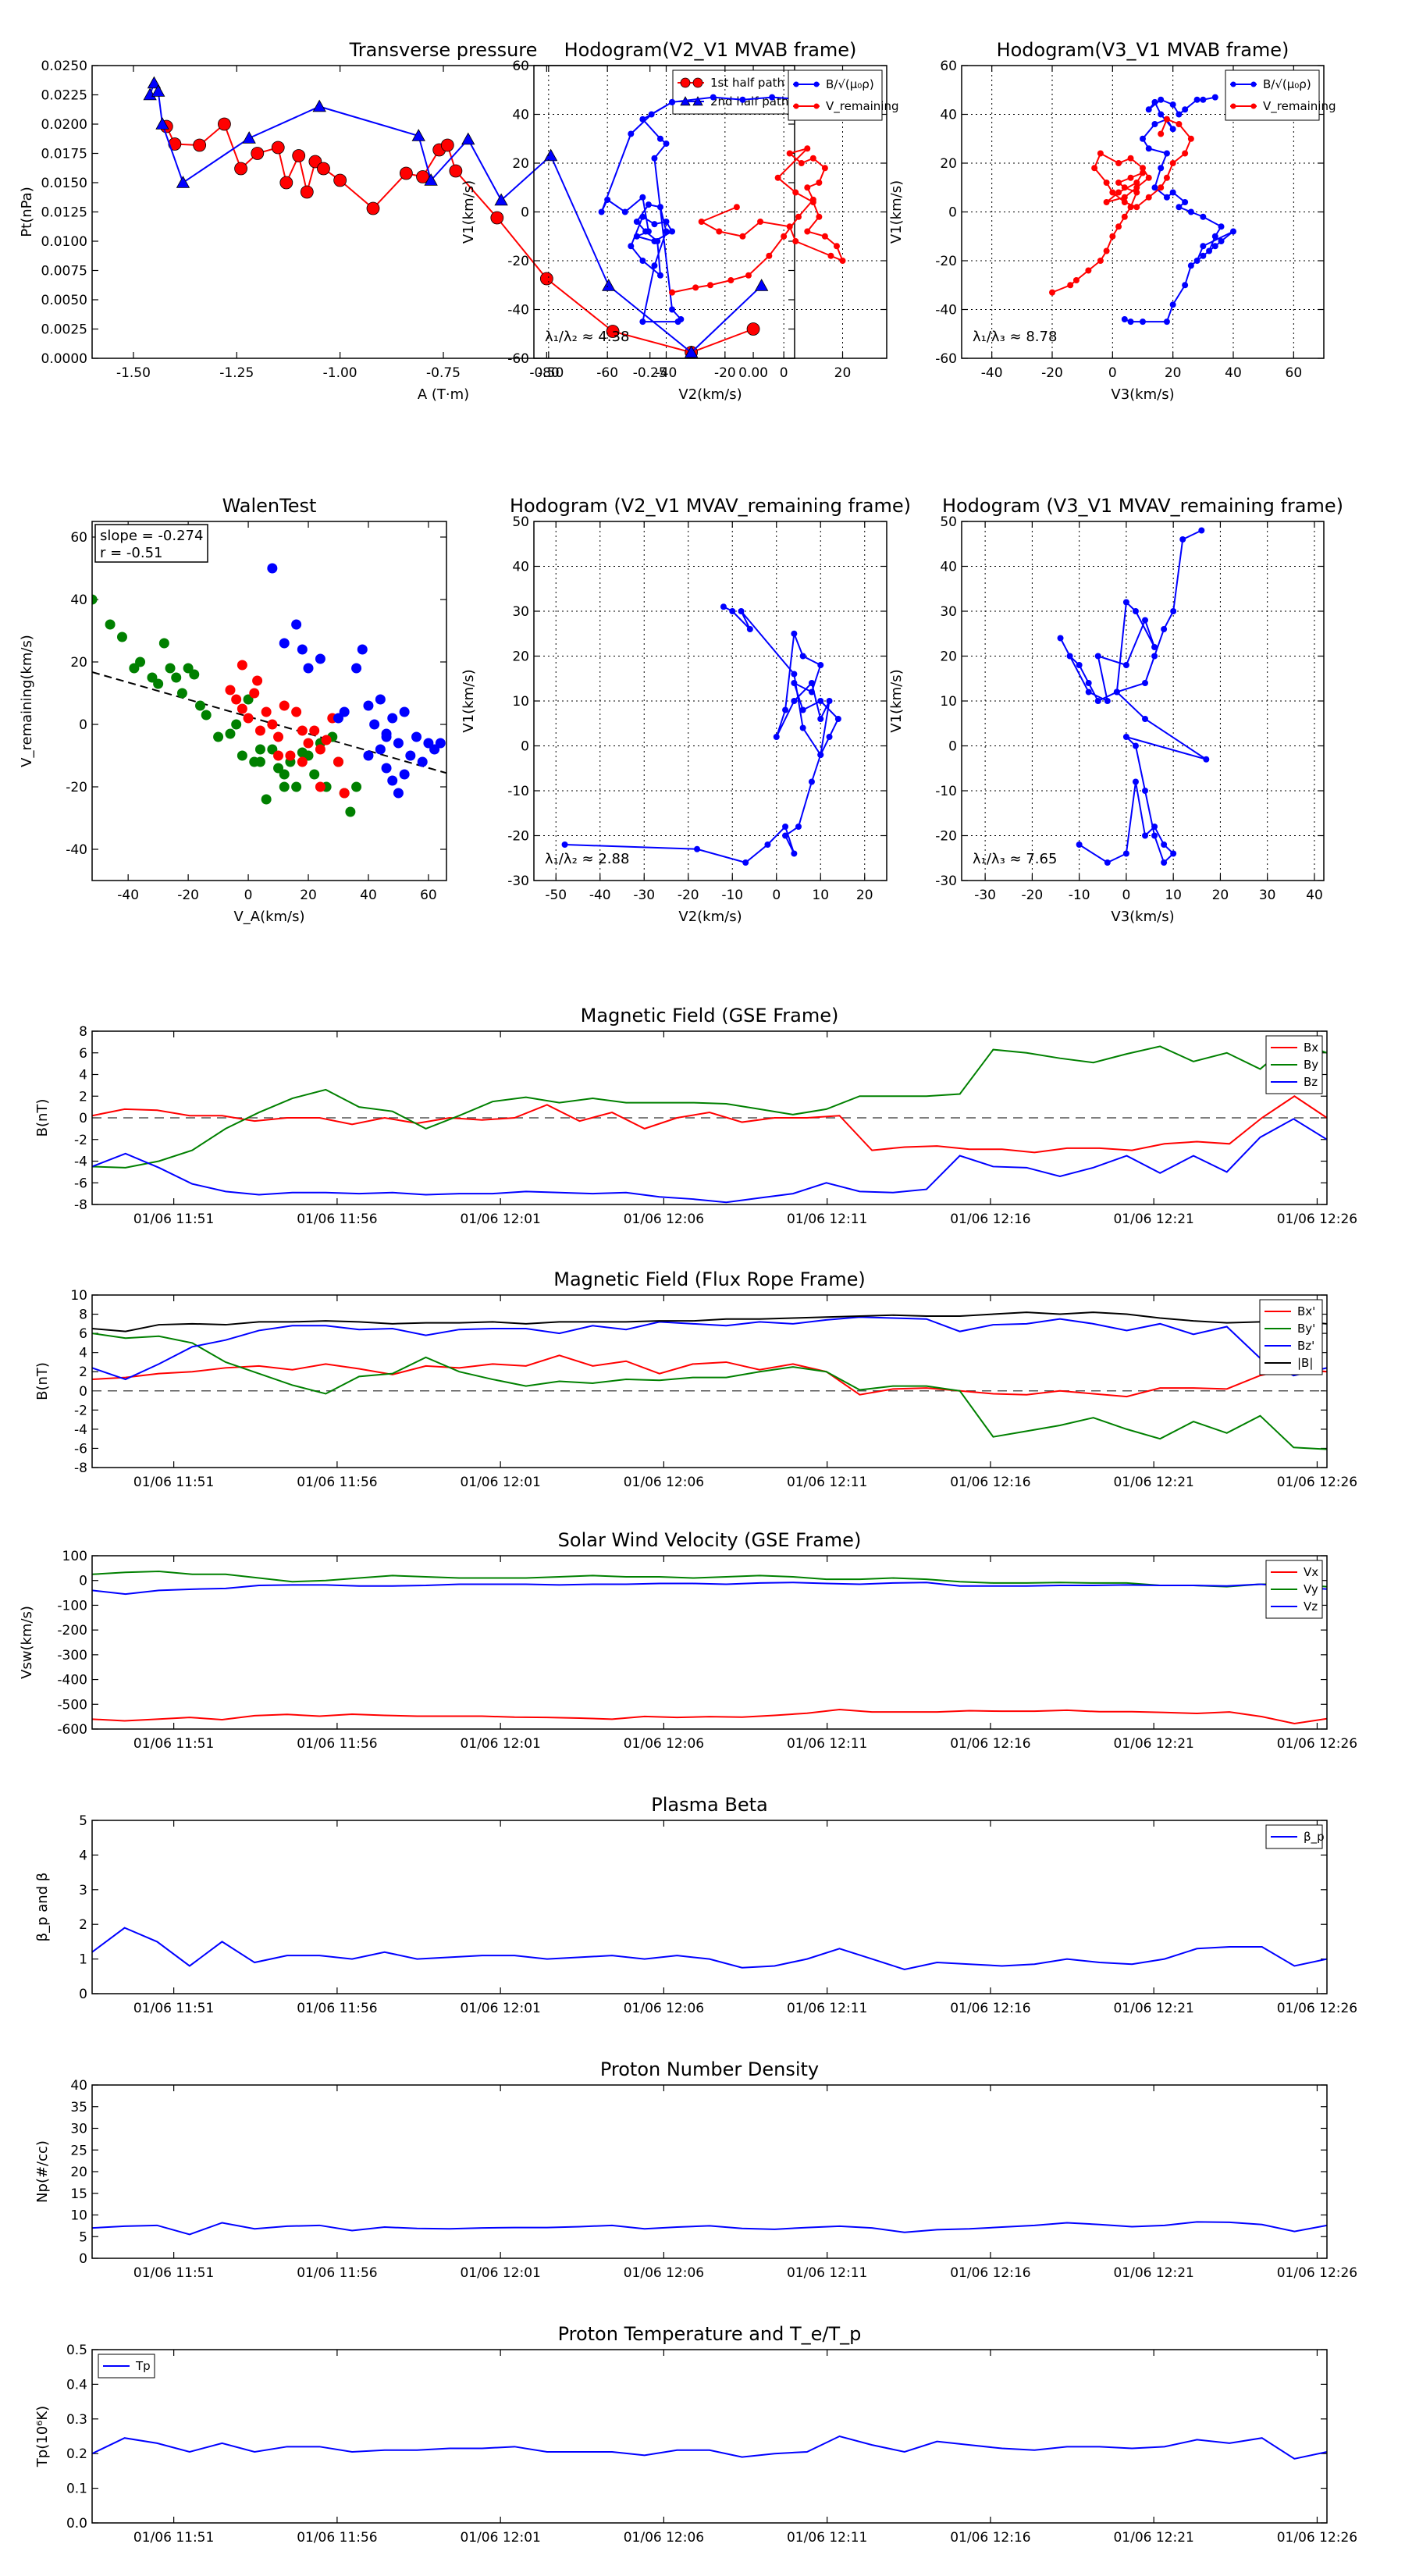 This screenshot has width=1405, height=2576. Describe the element at coordinates (81, 1140) in the screenshot. I see `y-tick-label: -2` at that location.